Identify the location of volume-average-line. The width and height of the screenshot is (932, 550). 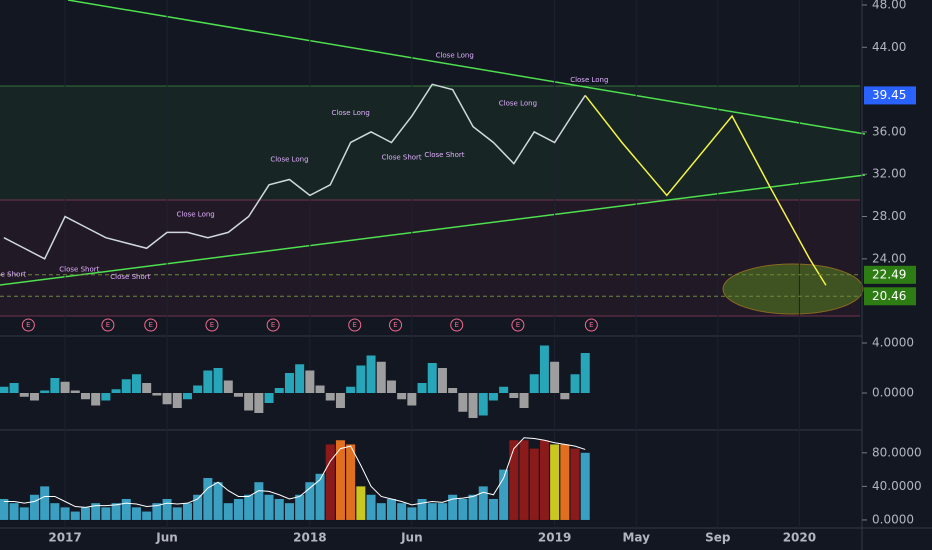
(294, 472).